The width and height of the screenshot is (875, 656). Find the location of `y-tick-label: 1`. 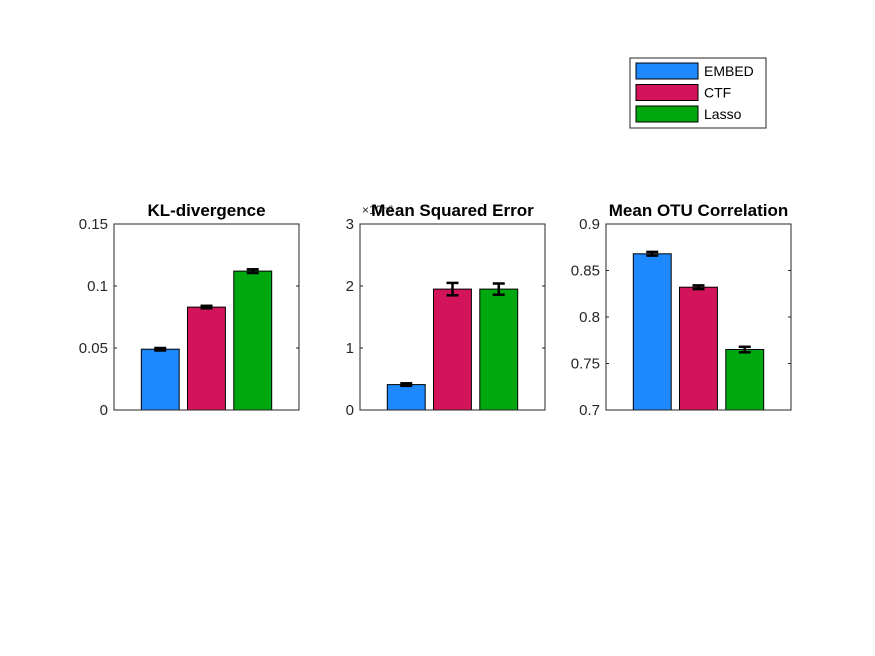

y-tick-label: 1 is located at coordinates (350, 348).